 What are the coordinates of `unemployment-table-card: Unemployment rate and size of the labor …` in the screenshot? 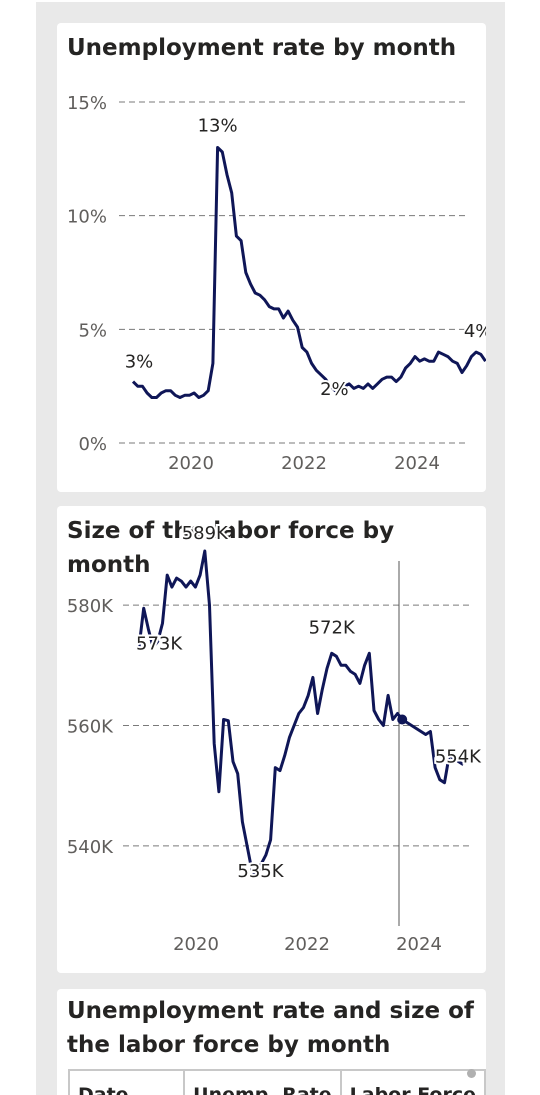 It's located at (271, 1042).